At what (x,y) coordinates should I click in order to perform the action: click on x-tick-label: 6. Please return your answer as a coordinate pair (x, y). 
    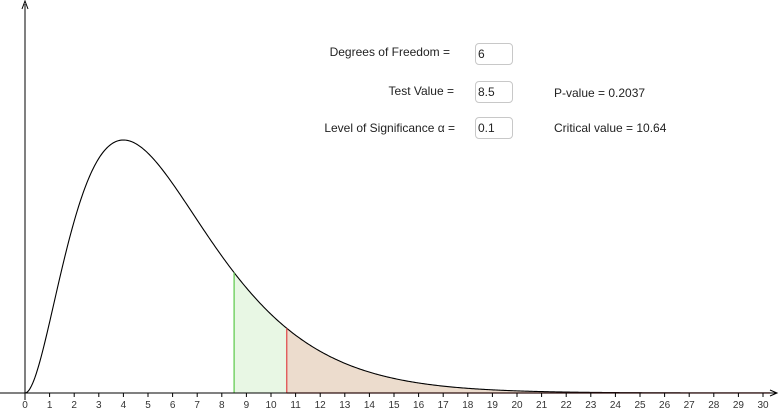
    Looking at the image, I should click on (173, 405).